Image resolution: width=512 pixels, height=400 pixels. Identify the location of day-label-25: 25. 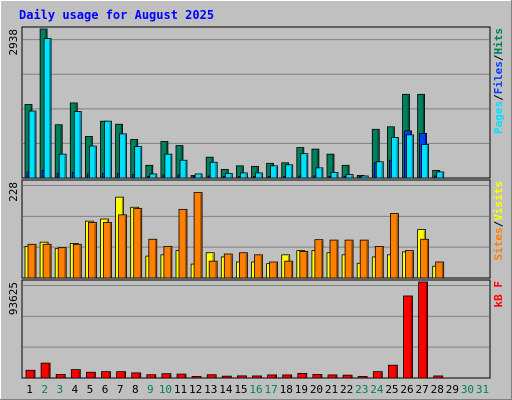
(391, 389).